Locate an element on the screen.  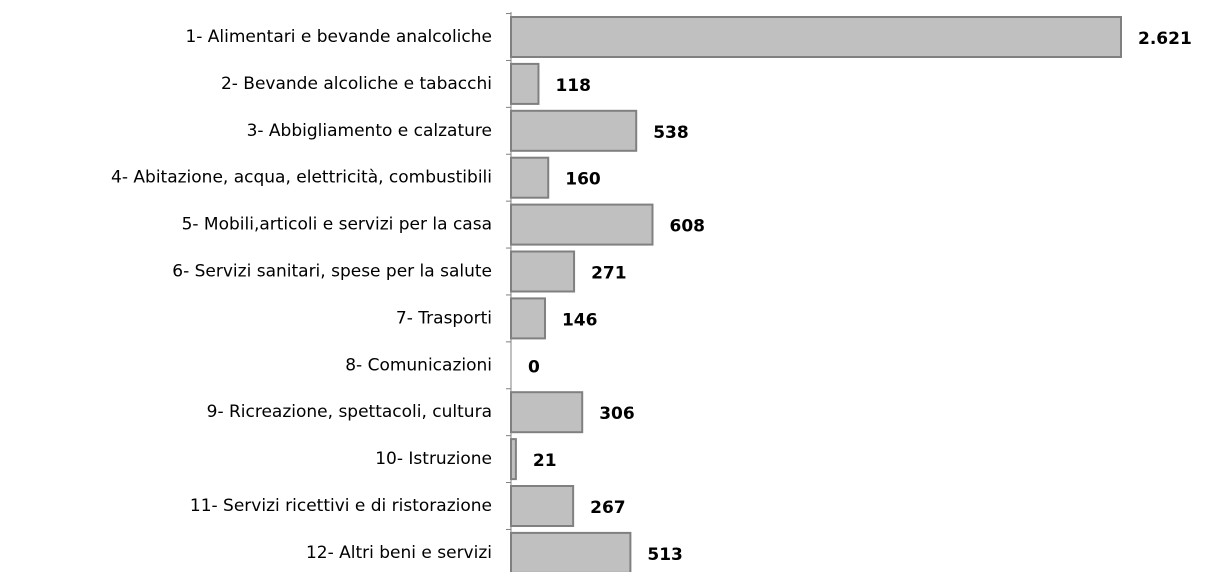
category-label: 9- Ricreazione, spettacoli, cultura is located at coordinates (349, 412).